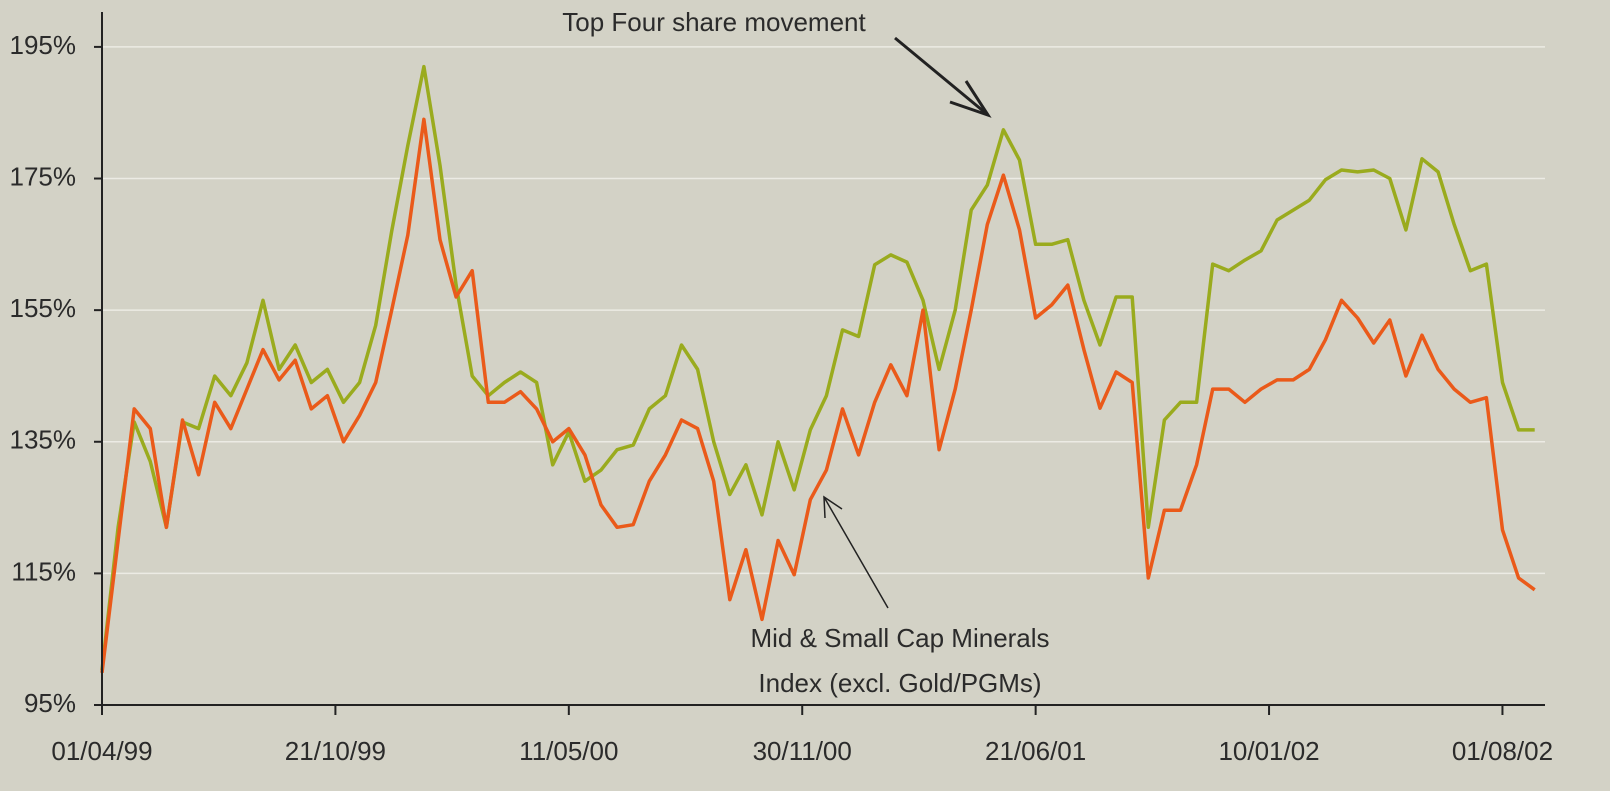 The image size is (1610, 791). Describe the element at coordinates (43, 571) in the screenshot. I see `y-tick-label: 115%` at that location.